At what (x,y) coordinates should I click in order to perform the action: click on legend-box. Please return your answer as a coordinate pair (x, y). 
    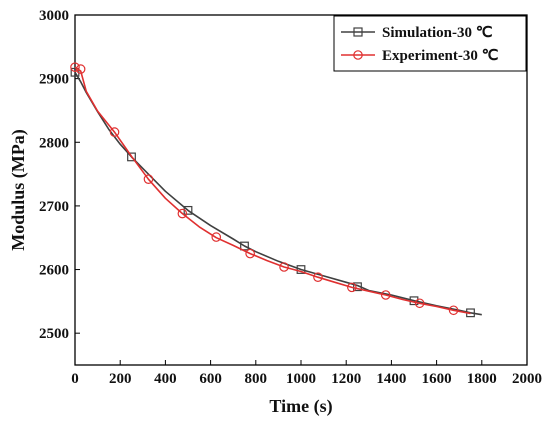
    Looking at the image, I should click on (430, 43).